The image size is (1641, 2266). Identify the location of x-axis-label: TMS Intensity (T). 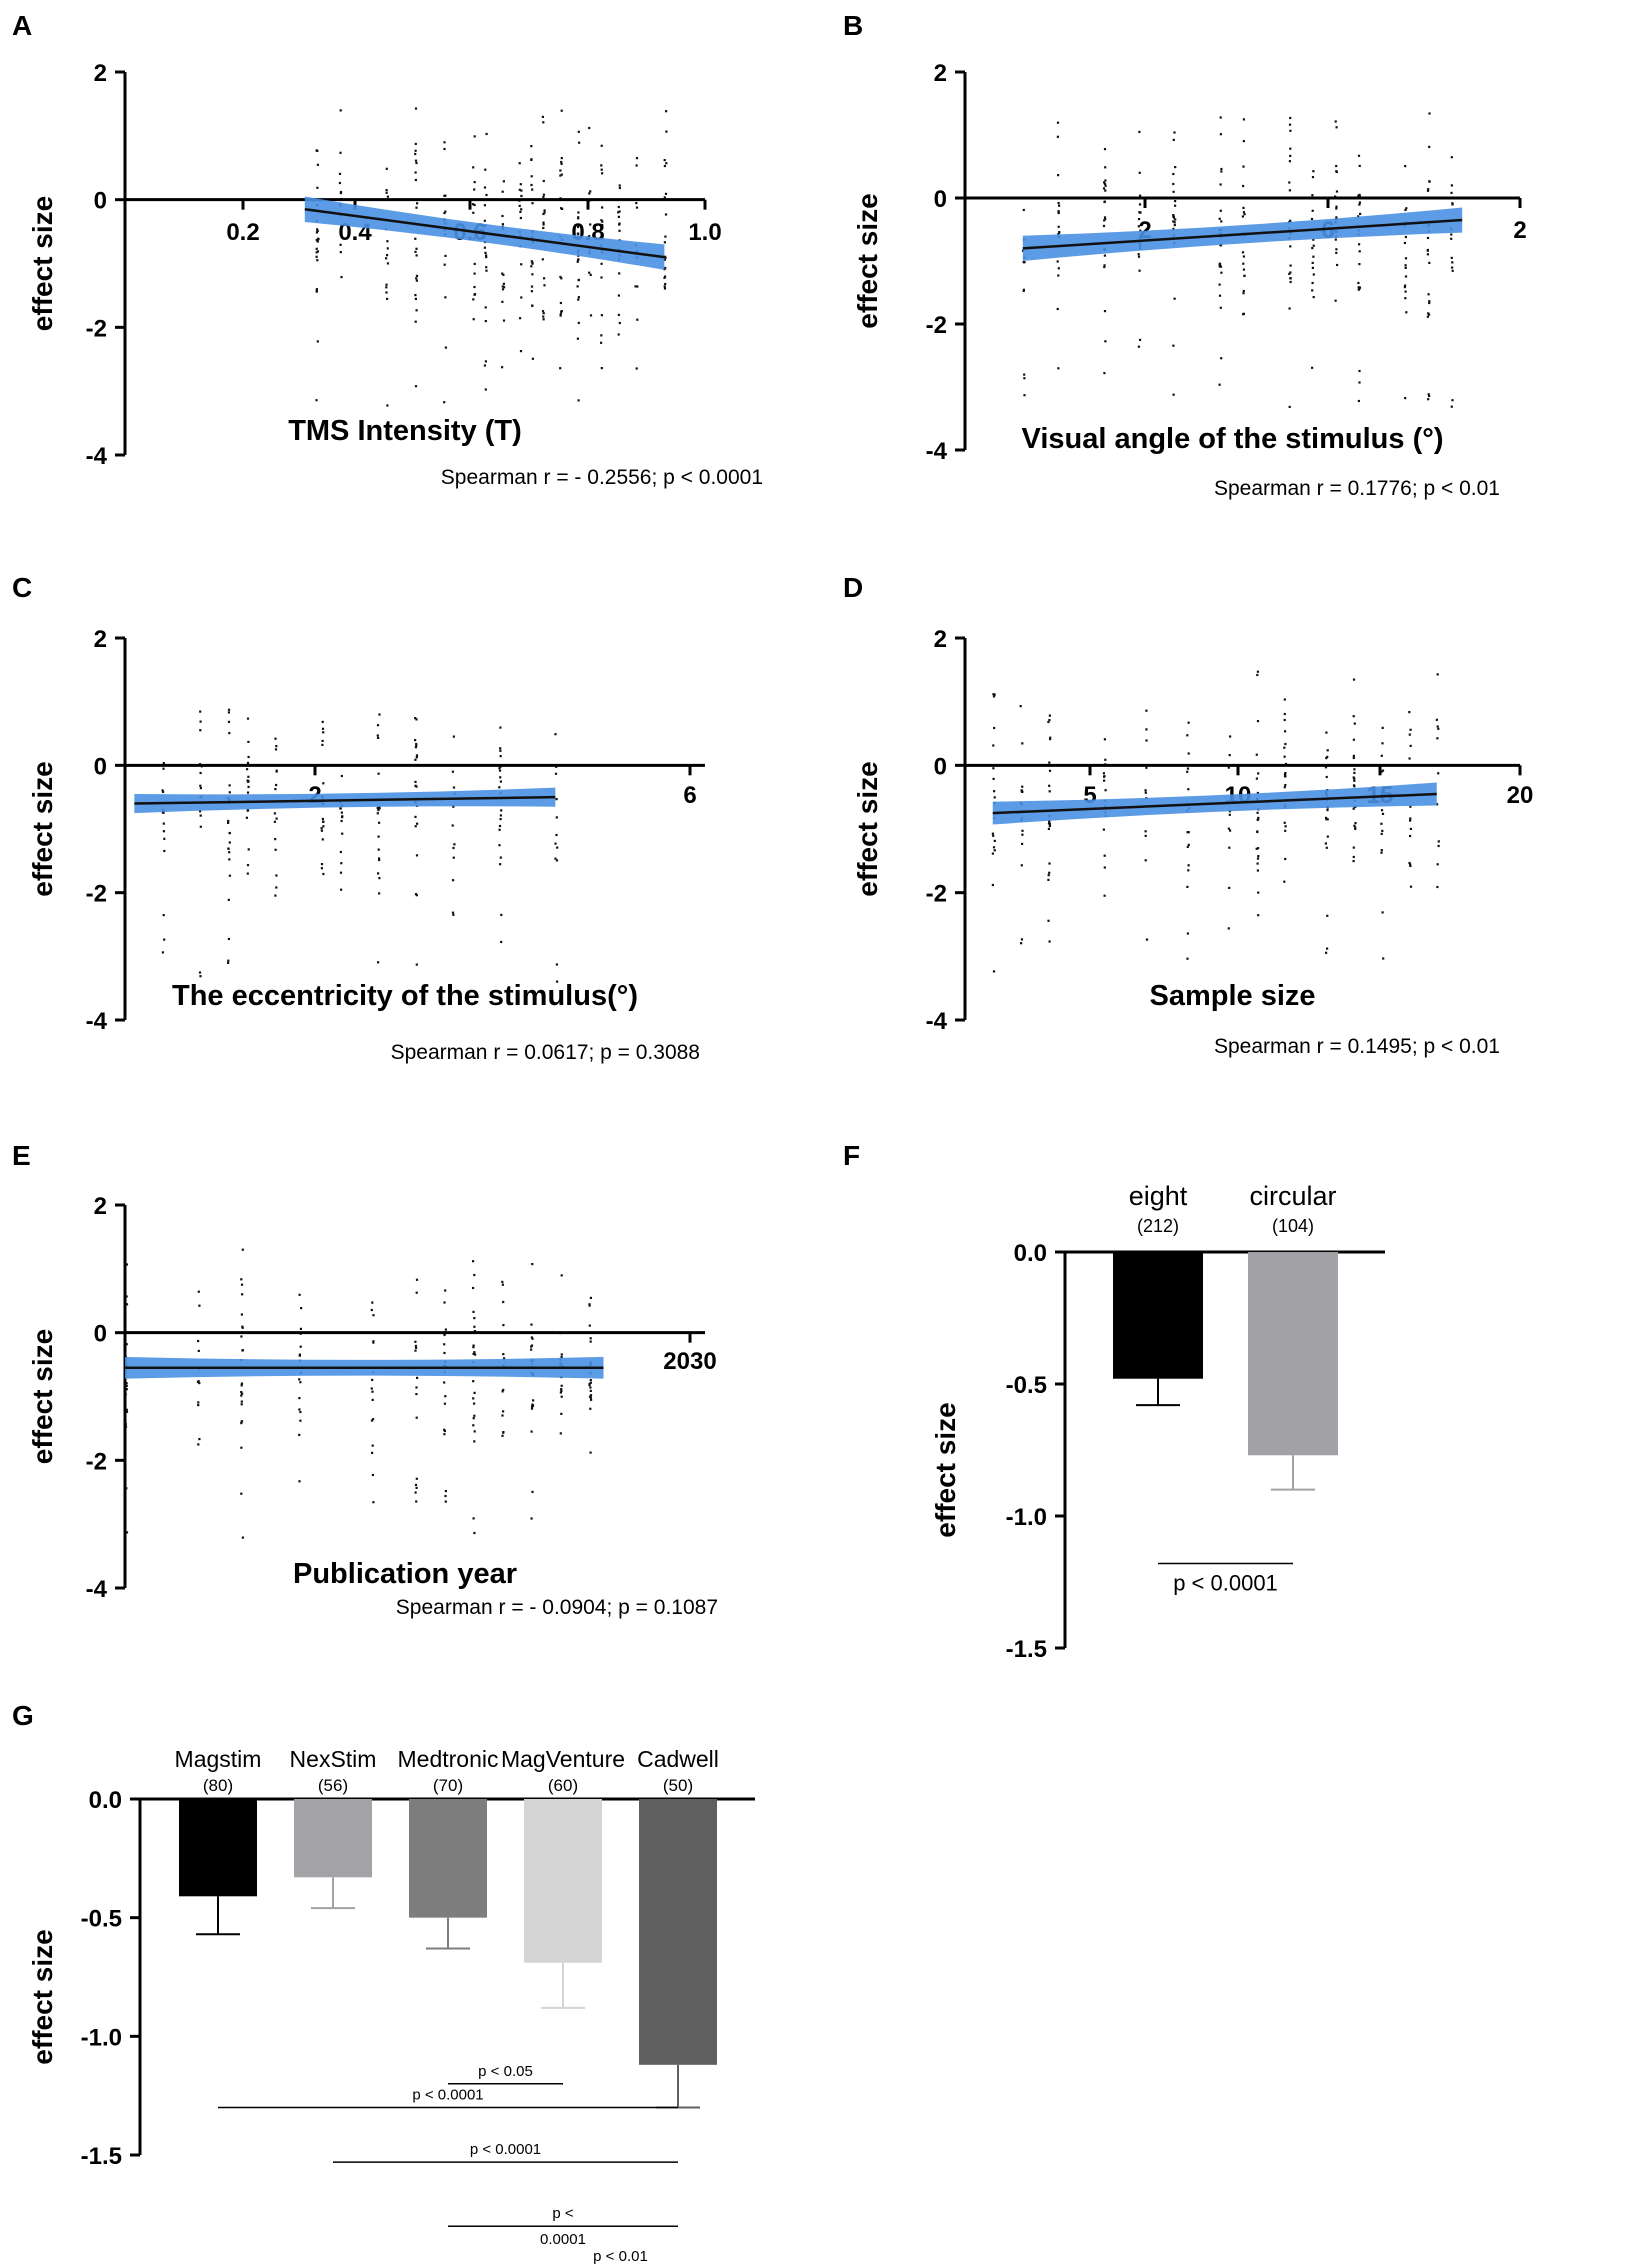
(405, 431).